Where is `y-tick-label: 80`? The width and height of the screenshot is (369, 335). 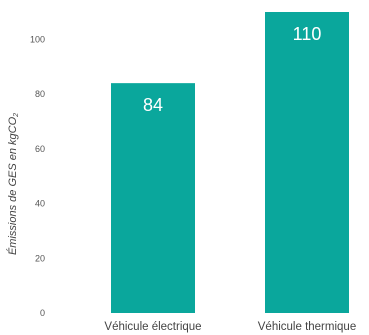
y-tick-label: 80 is located at coordinates (40, 94).